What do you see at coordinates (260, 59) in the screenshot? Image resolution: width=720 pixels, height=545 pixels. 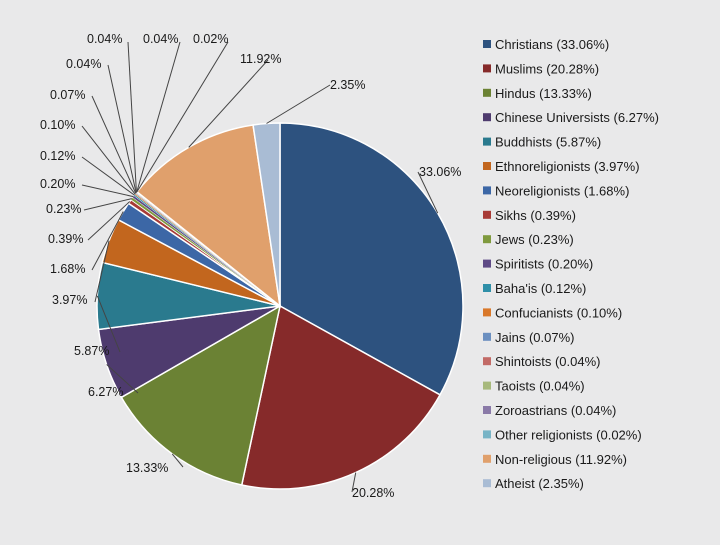 I see `data-label: 11.92%` at bounding box center [260, 59].